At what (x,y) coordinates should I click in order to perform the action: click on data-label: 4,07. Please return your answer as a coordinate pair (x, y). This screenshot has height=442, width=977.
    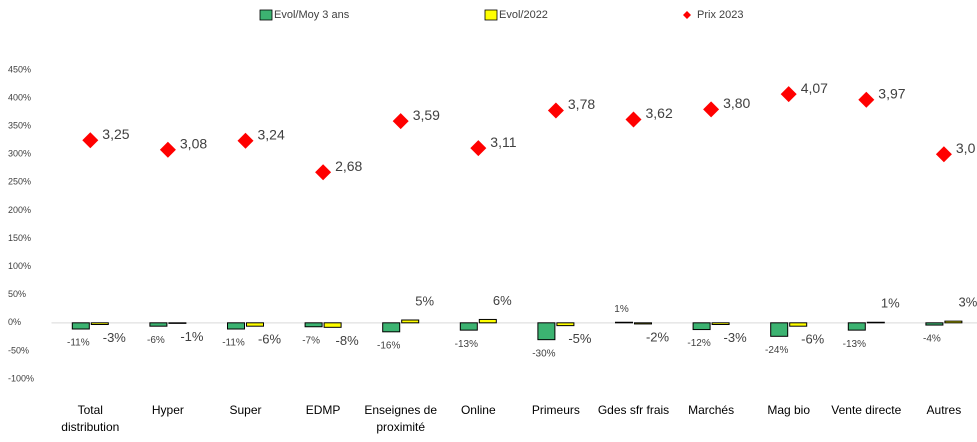
    Looking at the image, I should click on (814, 88).